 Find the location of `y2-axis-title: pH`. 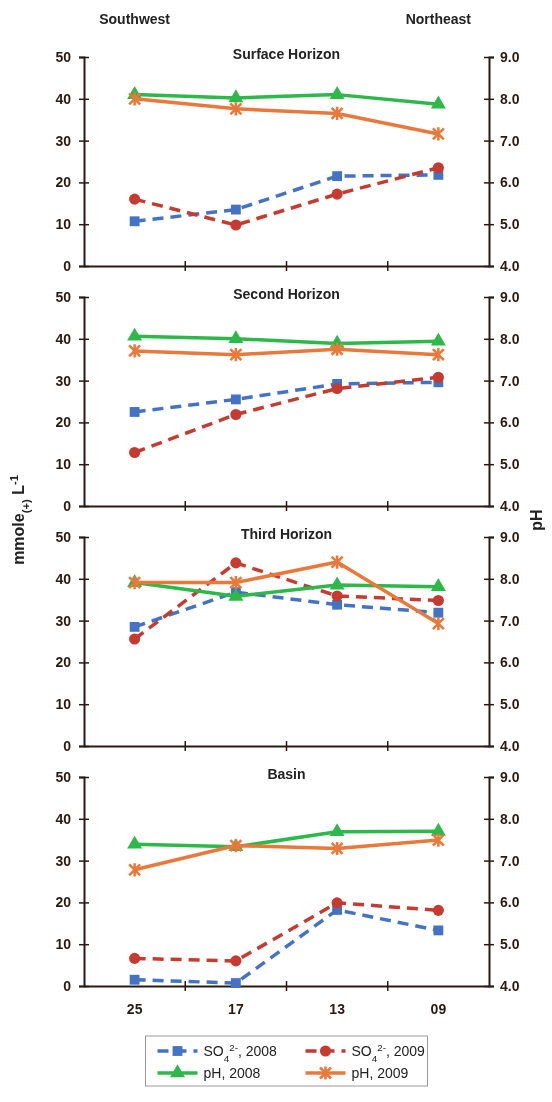

y2-axis-title: pH is located at coordinates (536, 520).